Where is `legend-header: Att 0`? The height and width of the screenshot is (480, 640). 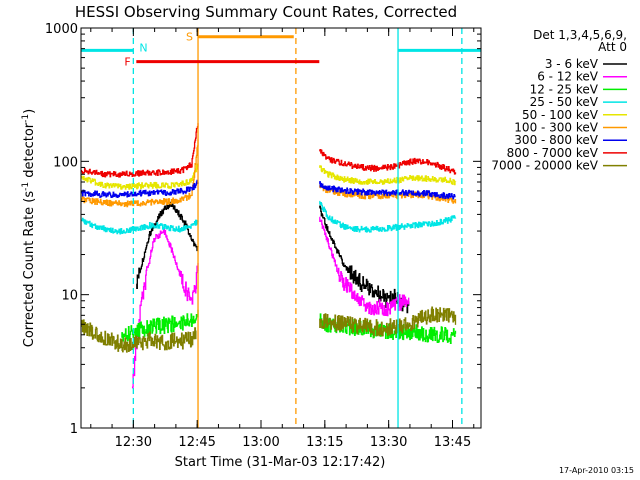
legend-header: Att 0 is located at coordinates (612, 47).